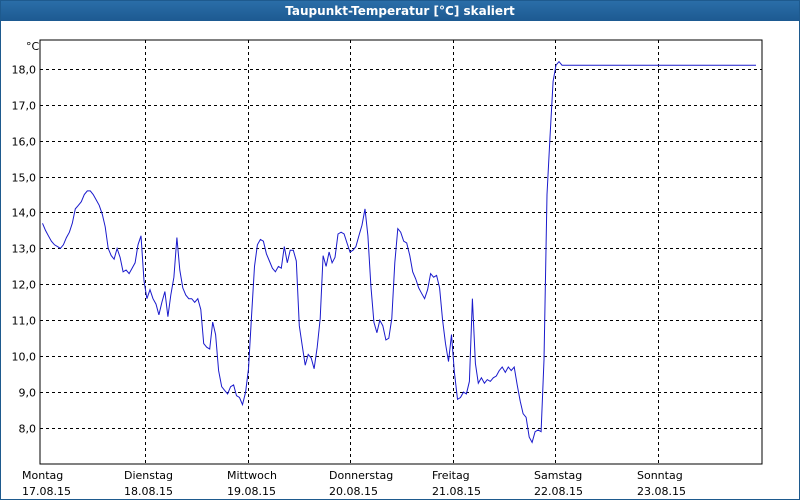 This screenshot has height=500, width=800. Describe the element at coordinates (24, 213) in the screenshot. I see `y-tick-label: 14,0` at that location.